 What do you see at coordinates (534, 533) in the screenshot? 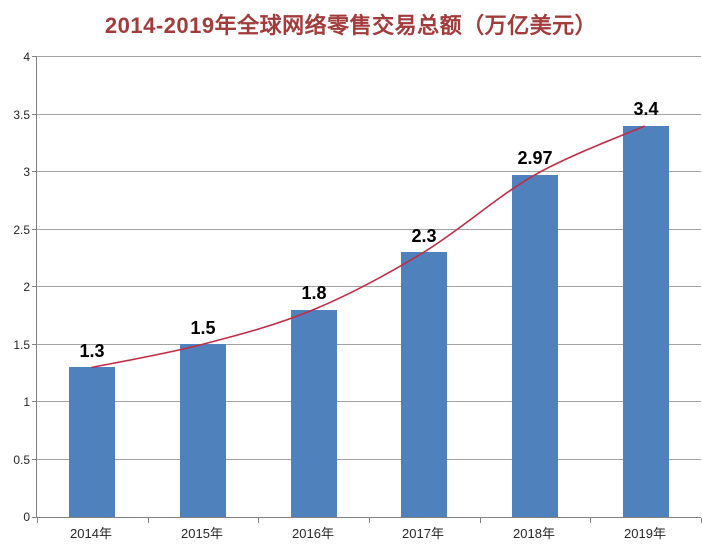
I see `x-axis-label: 2018年` at bounding box center [534, 533].